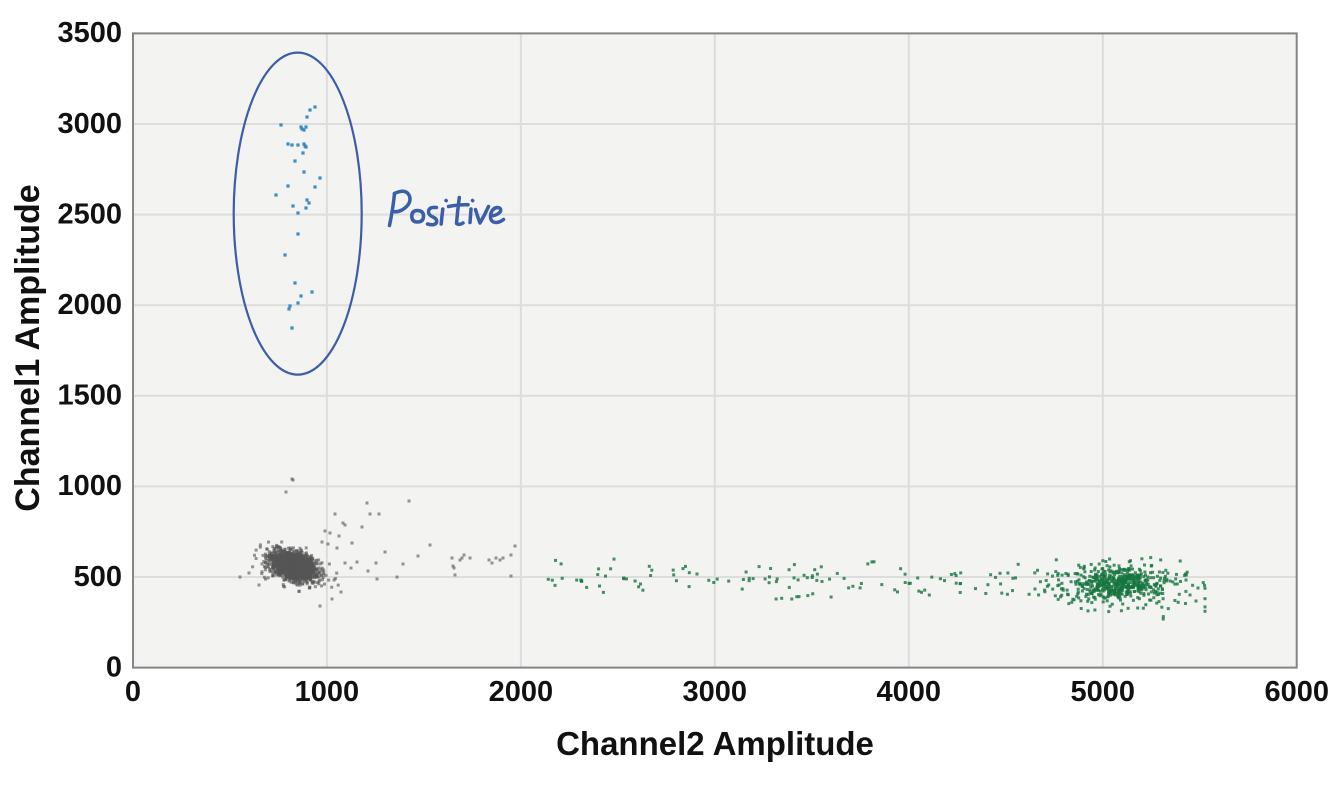 The width and height of the screenshot is (1334, 796). I want to click on svg-text: 6000, so click(1296, 692).